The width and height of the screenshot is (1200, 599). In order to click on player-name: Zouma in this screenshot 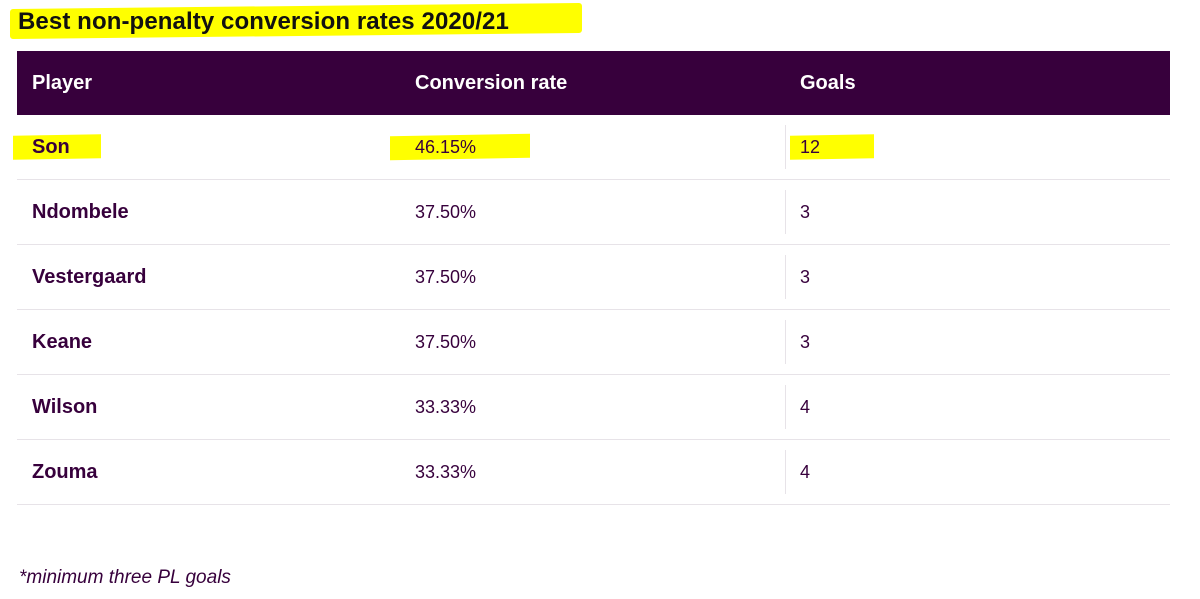, I will do `click(65, 472)`.